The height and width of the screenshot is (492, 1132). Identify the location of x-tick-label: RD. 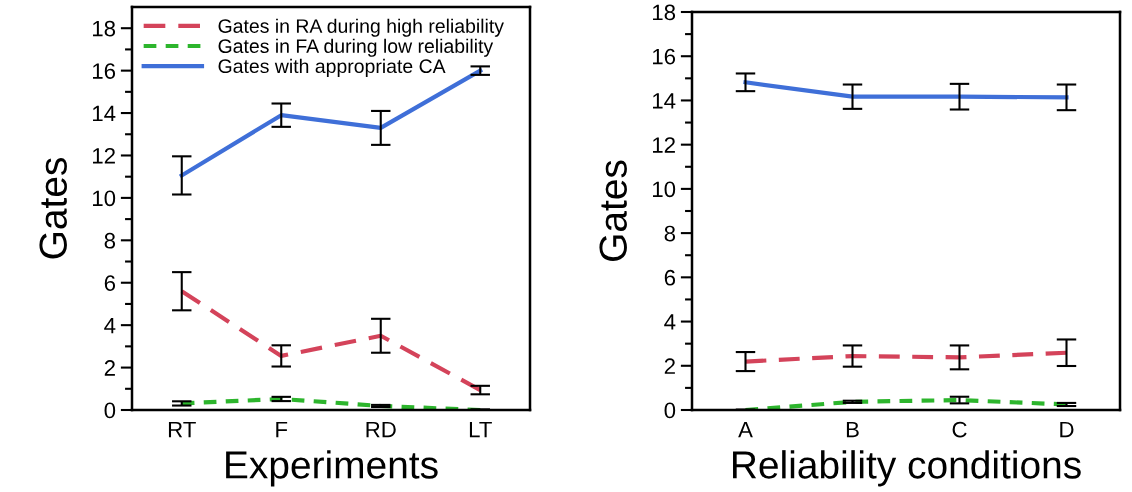
(381, 429).